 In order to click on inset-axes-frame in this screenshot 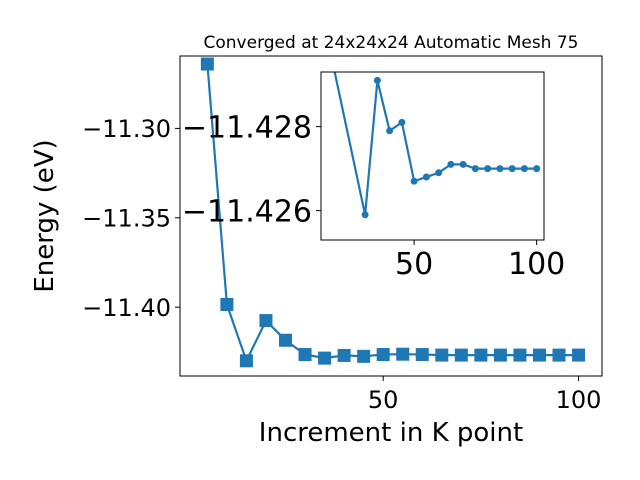, I will do `click(432, 156)`.